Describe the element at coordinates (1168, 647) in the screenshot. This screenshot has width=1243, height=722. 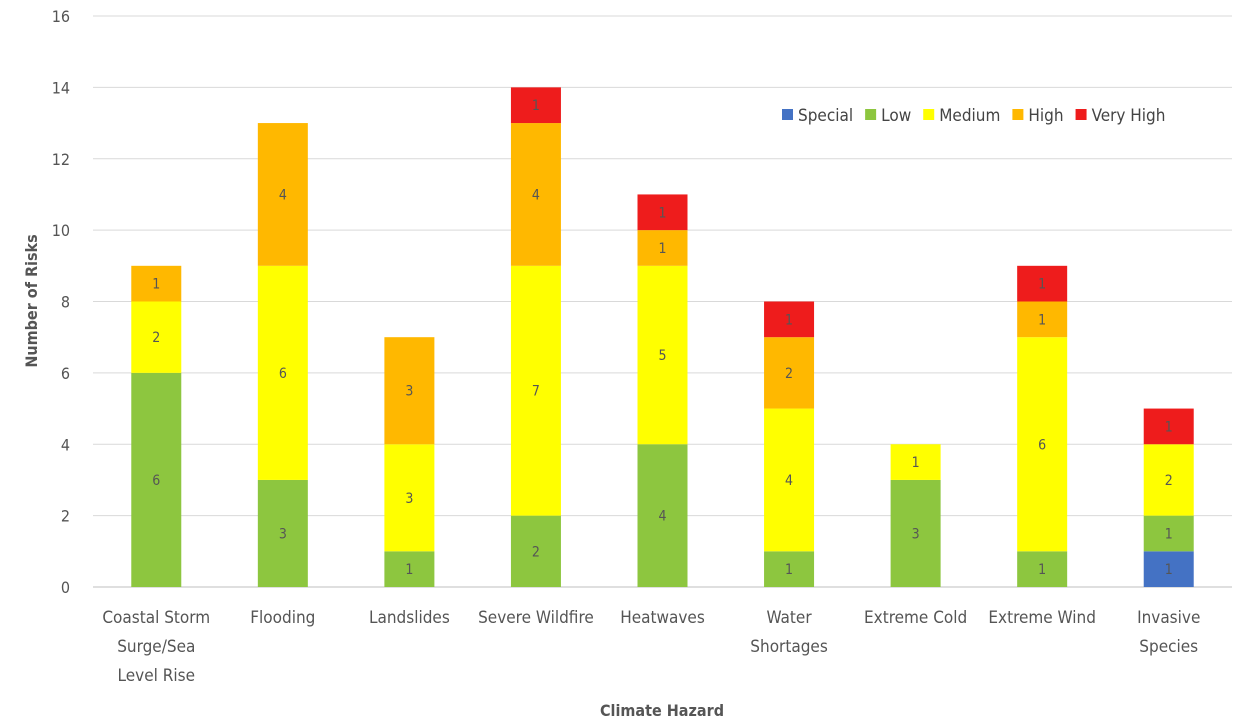
I see `x-category-label: Species` at that location.